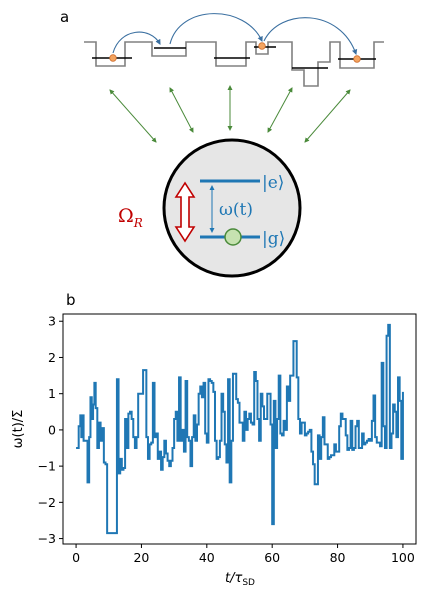  What do you see at coordinates (64, 17) in the screenshot?
I see `panel-a-label: a` at bounding box center [64, 17].